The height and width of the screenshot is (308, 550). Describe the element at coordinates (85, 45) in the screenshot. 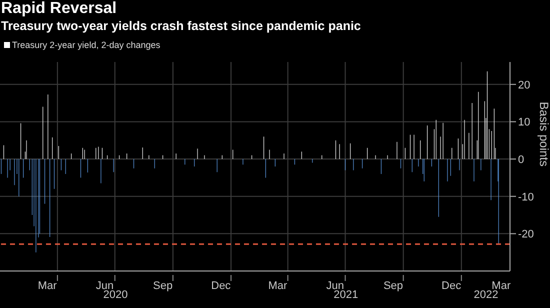

I see `legend-label: Treasury 2-year yield, 2-day changes` at that location.